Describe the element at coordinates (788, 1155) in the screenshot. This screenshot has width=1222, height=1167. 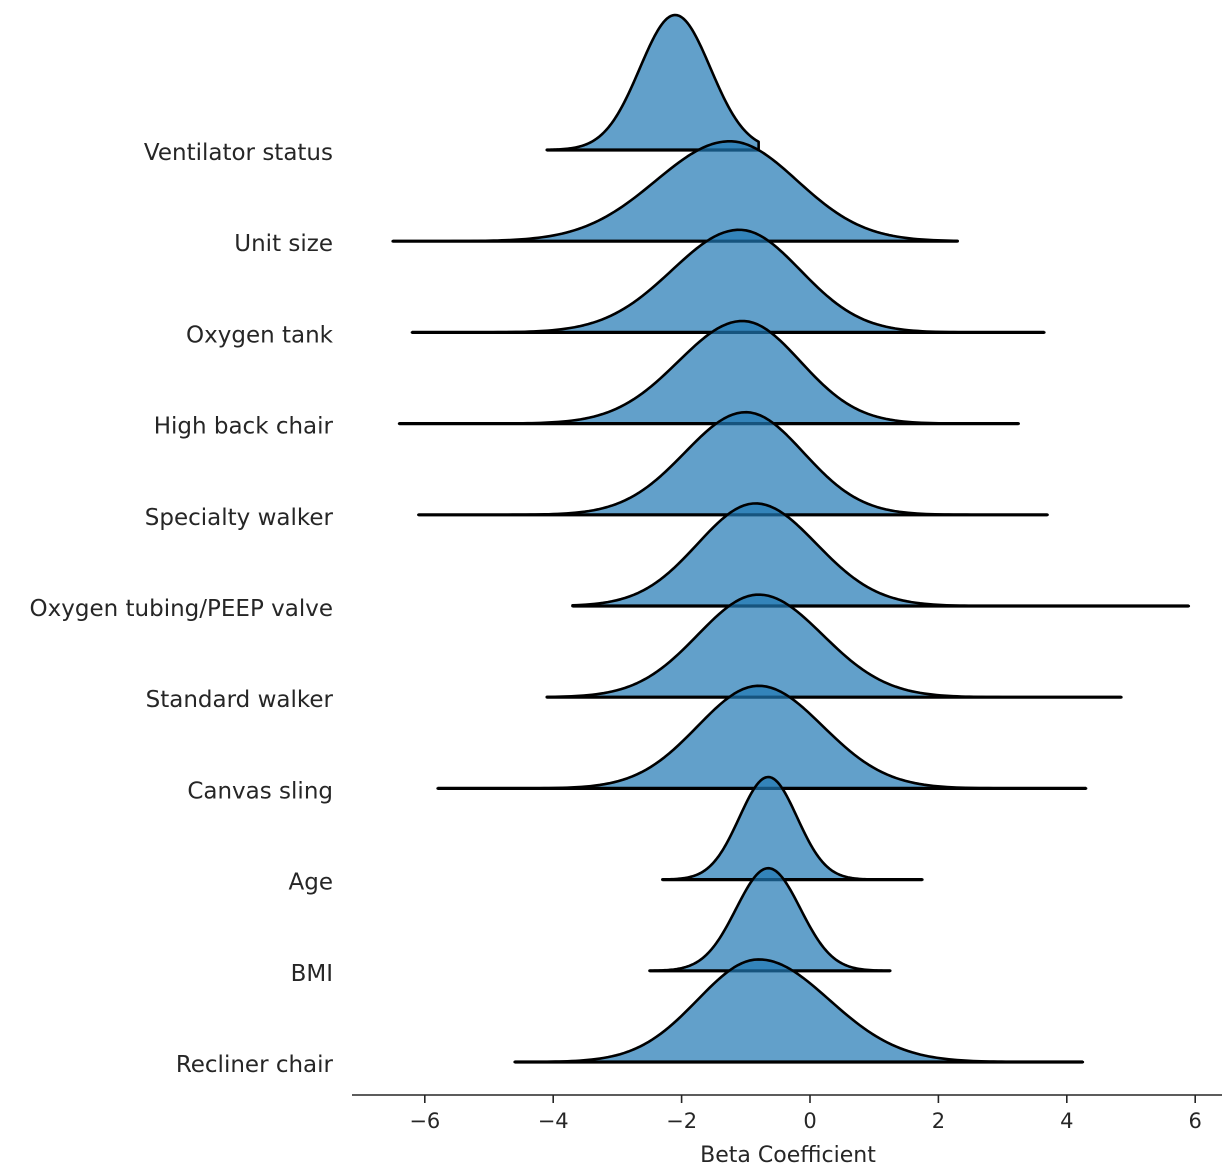
I see `x-axis-title: Beta Coefficient` at that location.